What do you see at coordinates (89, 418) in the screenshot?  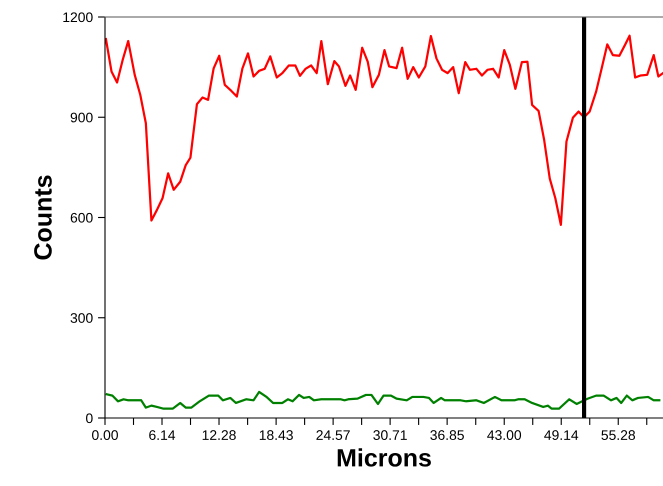 I see `y-tick-label: 0` at bounding box center [89, 418].